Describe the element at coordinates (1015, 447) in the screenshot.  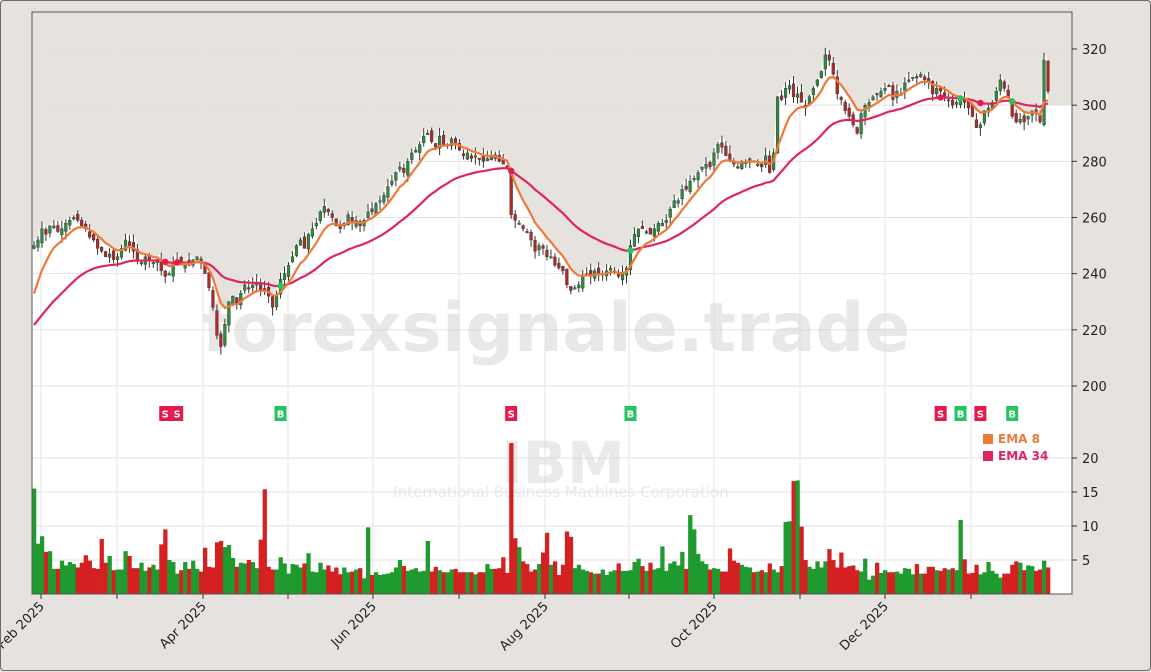
I see `legend: EMA 8 EMA 34` at that location.